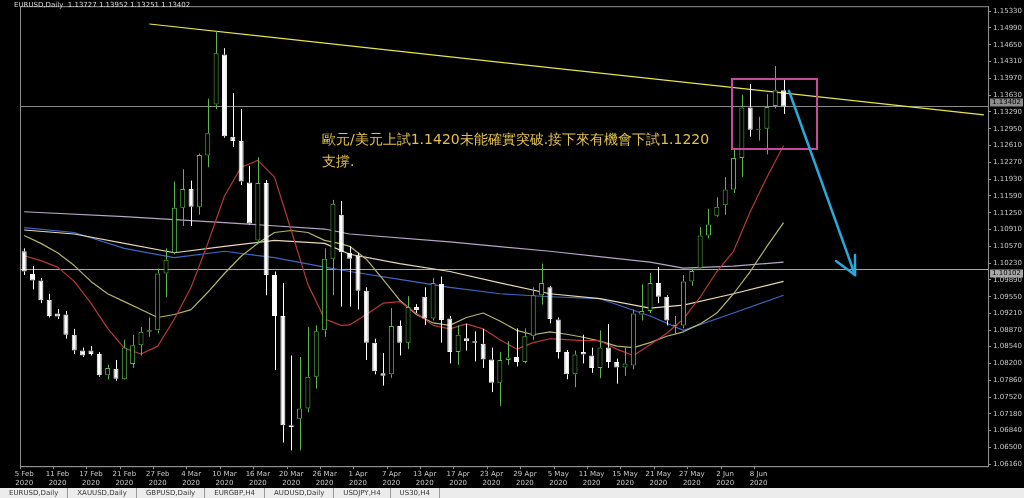 The height and width of the screenshot is (498, 1024). I want to click on annotation: 歐元/美元上試1.1420未能確實突破.接下來有機會下試1.1220支撐., so click(516, 150).